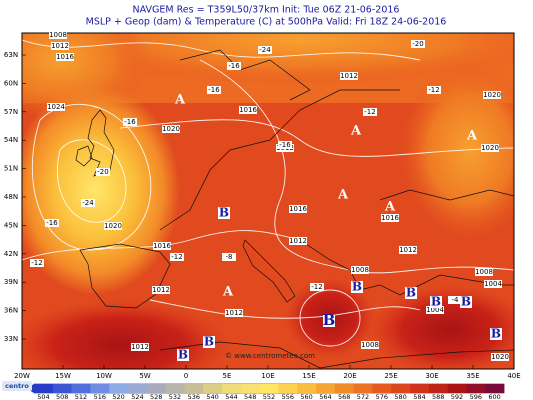  I want to click on lon-label: 0, so click(186, 376).